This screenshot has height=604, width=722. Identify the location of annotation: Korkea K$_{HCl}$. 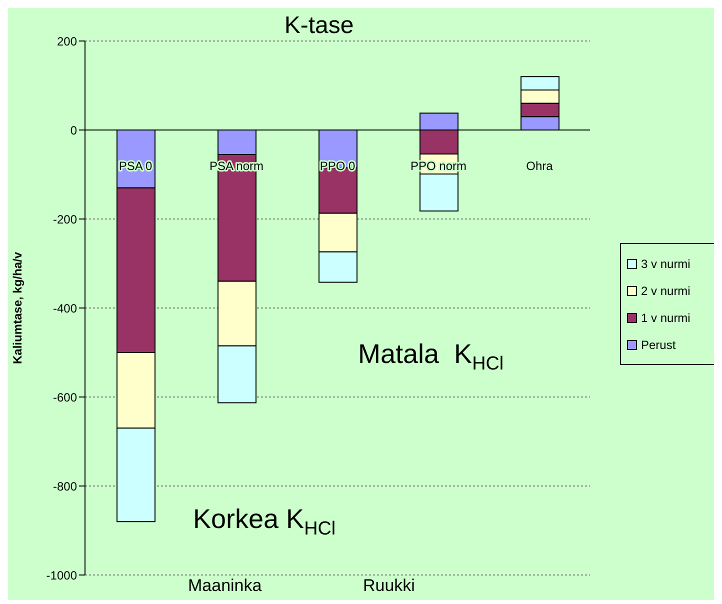
(264, 522).